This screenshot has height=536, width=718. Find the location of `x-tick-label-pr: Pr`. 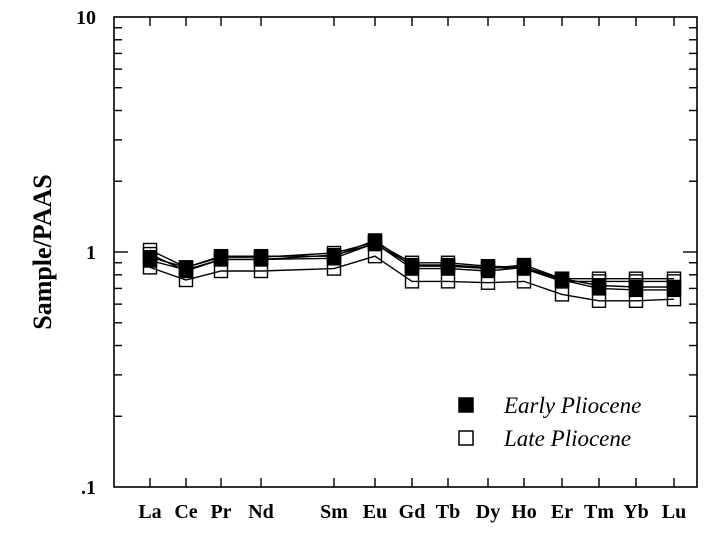

x-tick-label-pr: Pr is located at coordinates (220, 512).